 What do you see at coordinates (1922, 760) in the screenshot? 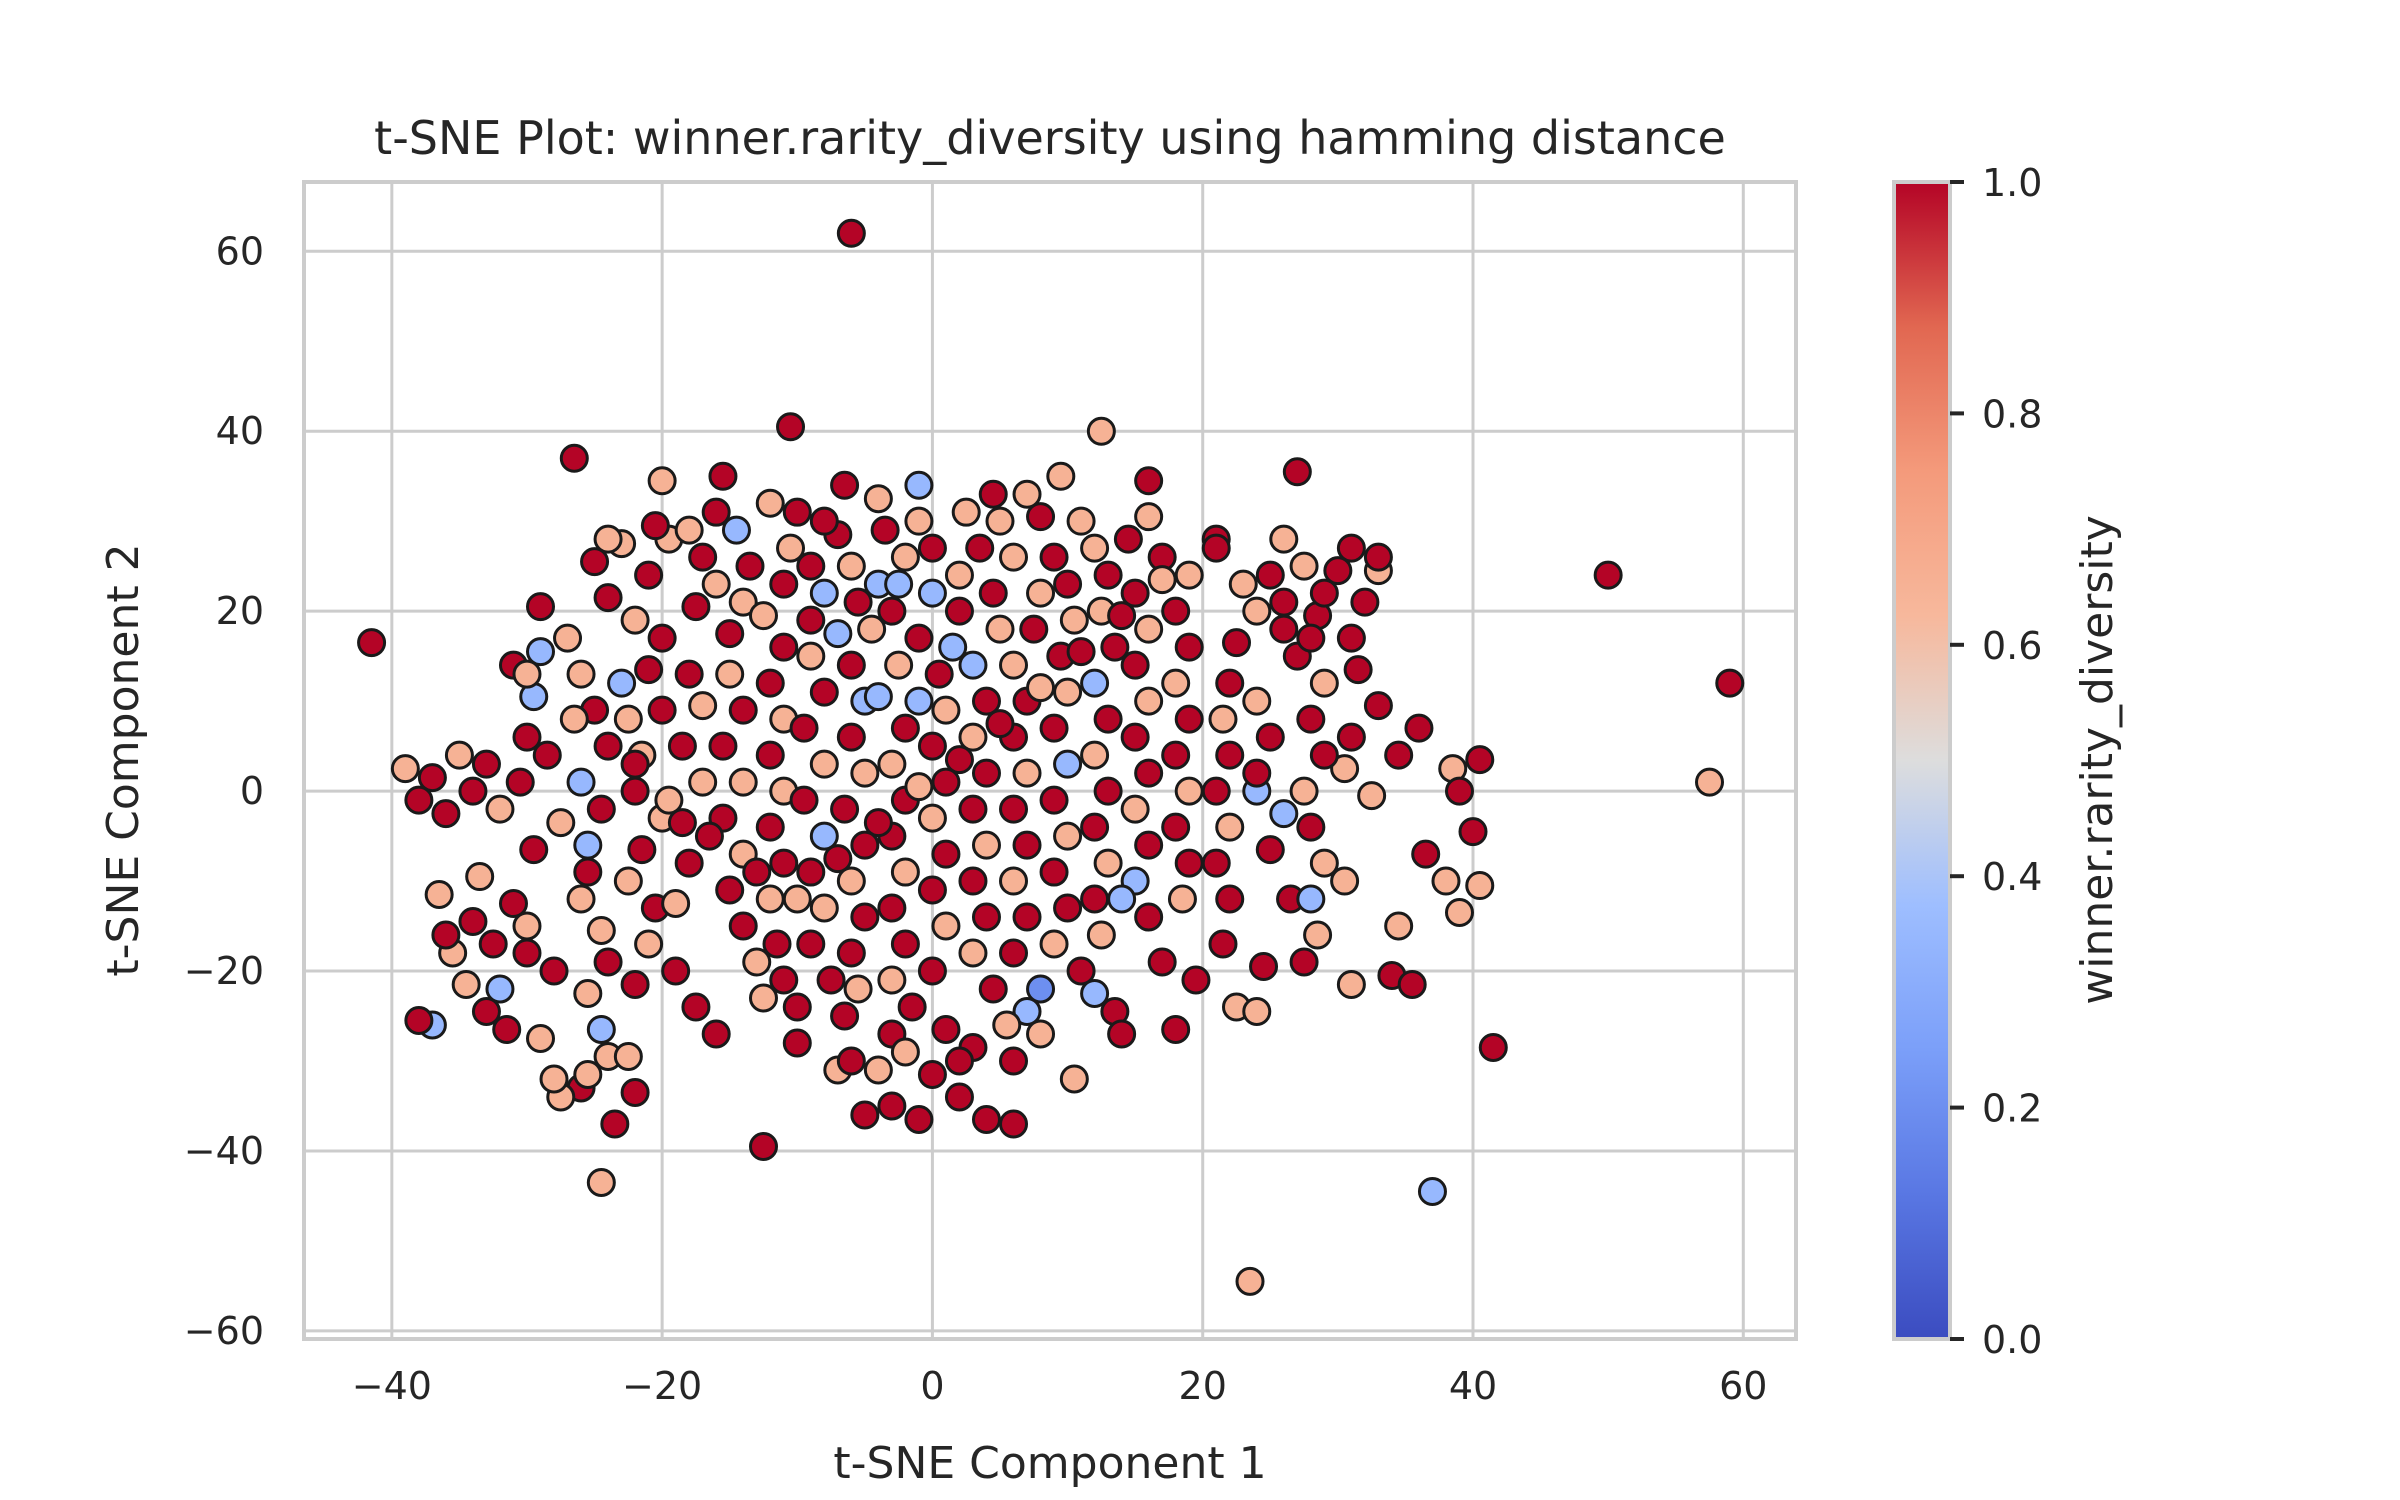
I see `colorbar` at bounding box center [1922, 760].